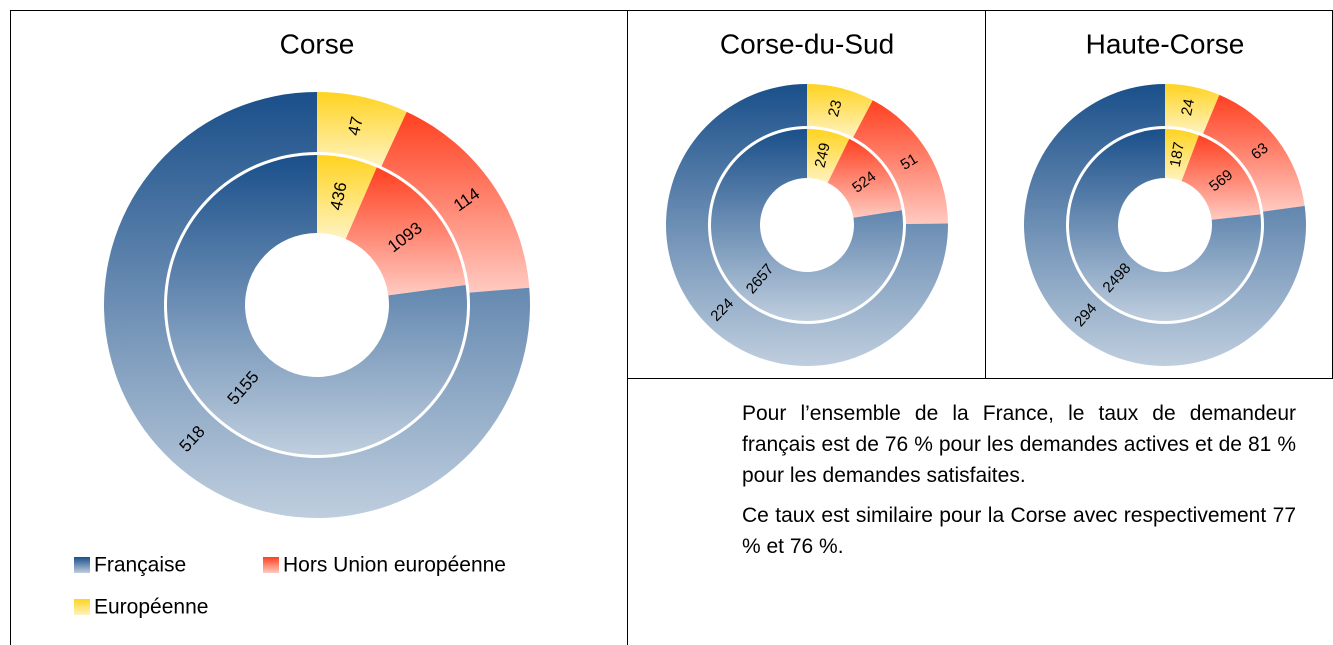 The width and height of the screenshot is (1333, 645). I want to click on chart-title: Haute-Corse, so click(1165, 43).